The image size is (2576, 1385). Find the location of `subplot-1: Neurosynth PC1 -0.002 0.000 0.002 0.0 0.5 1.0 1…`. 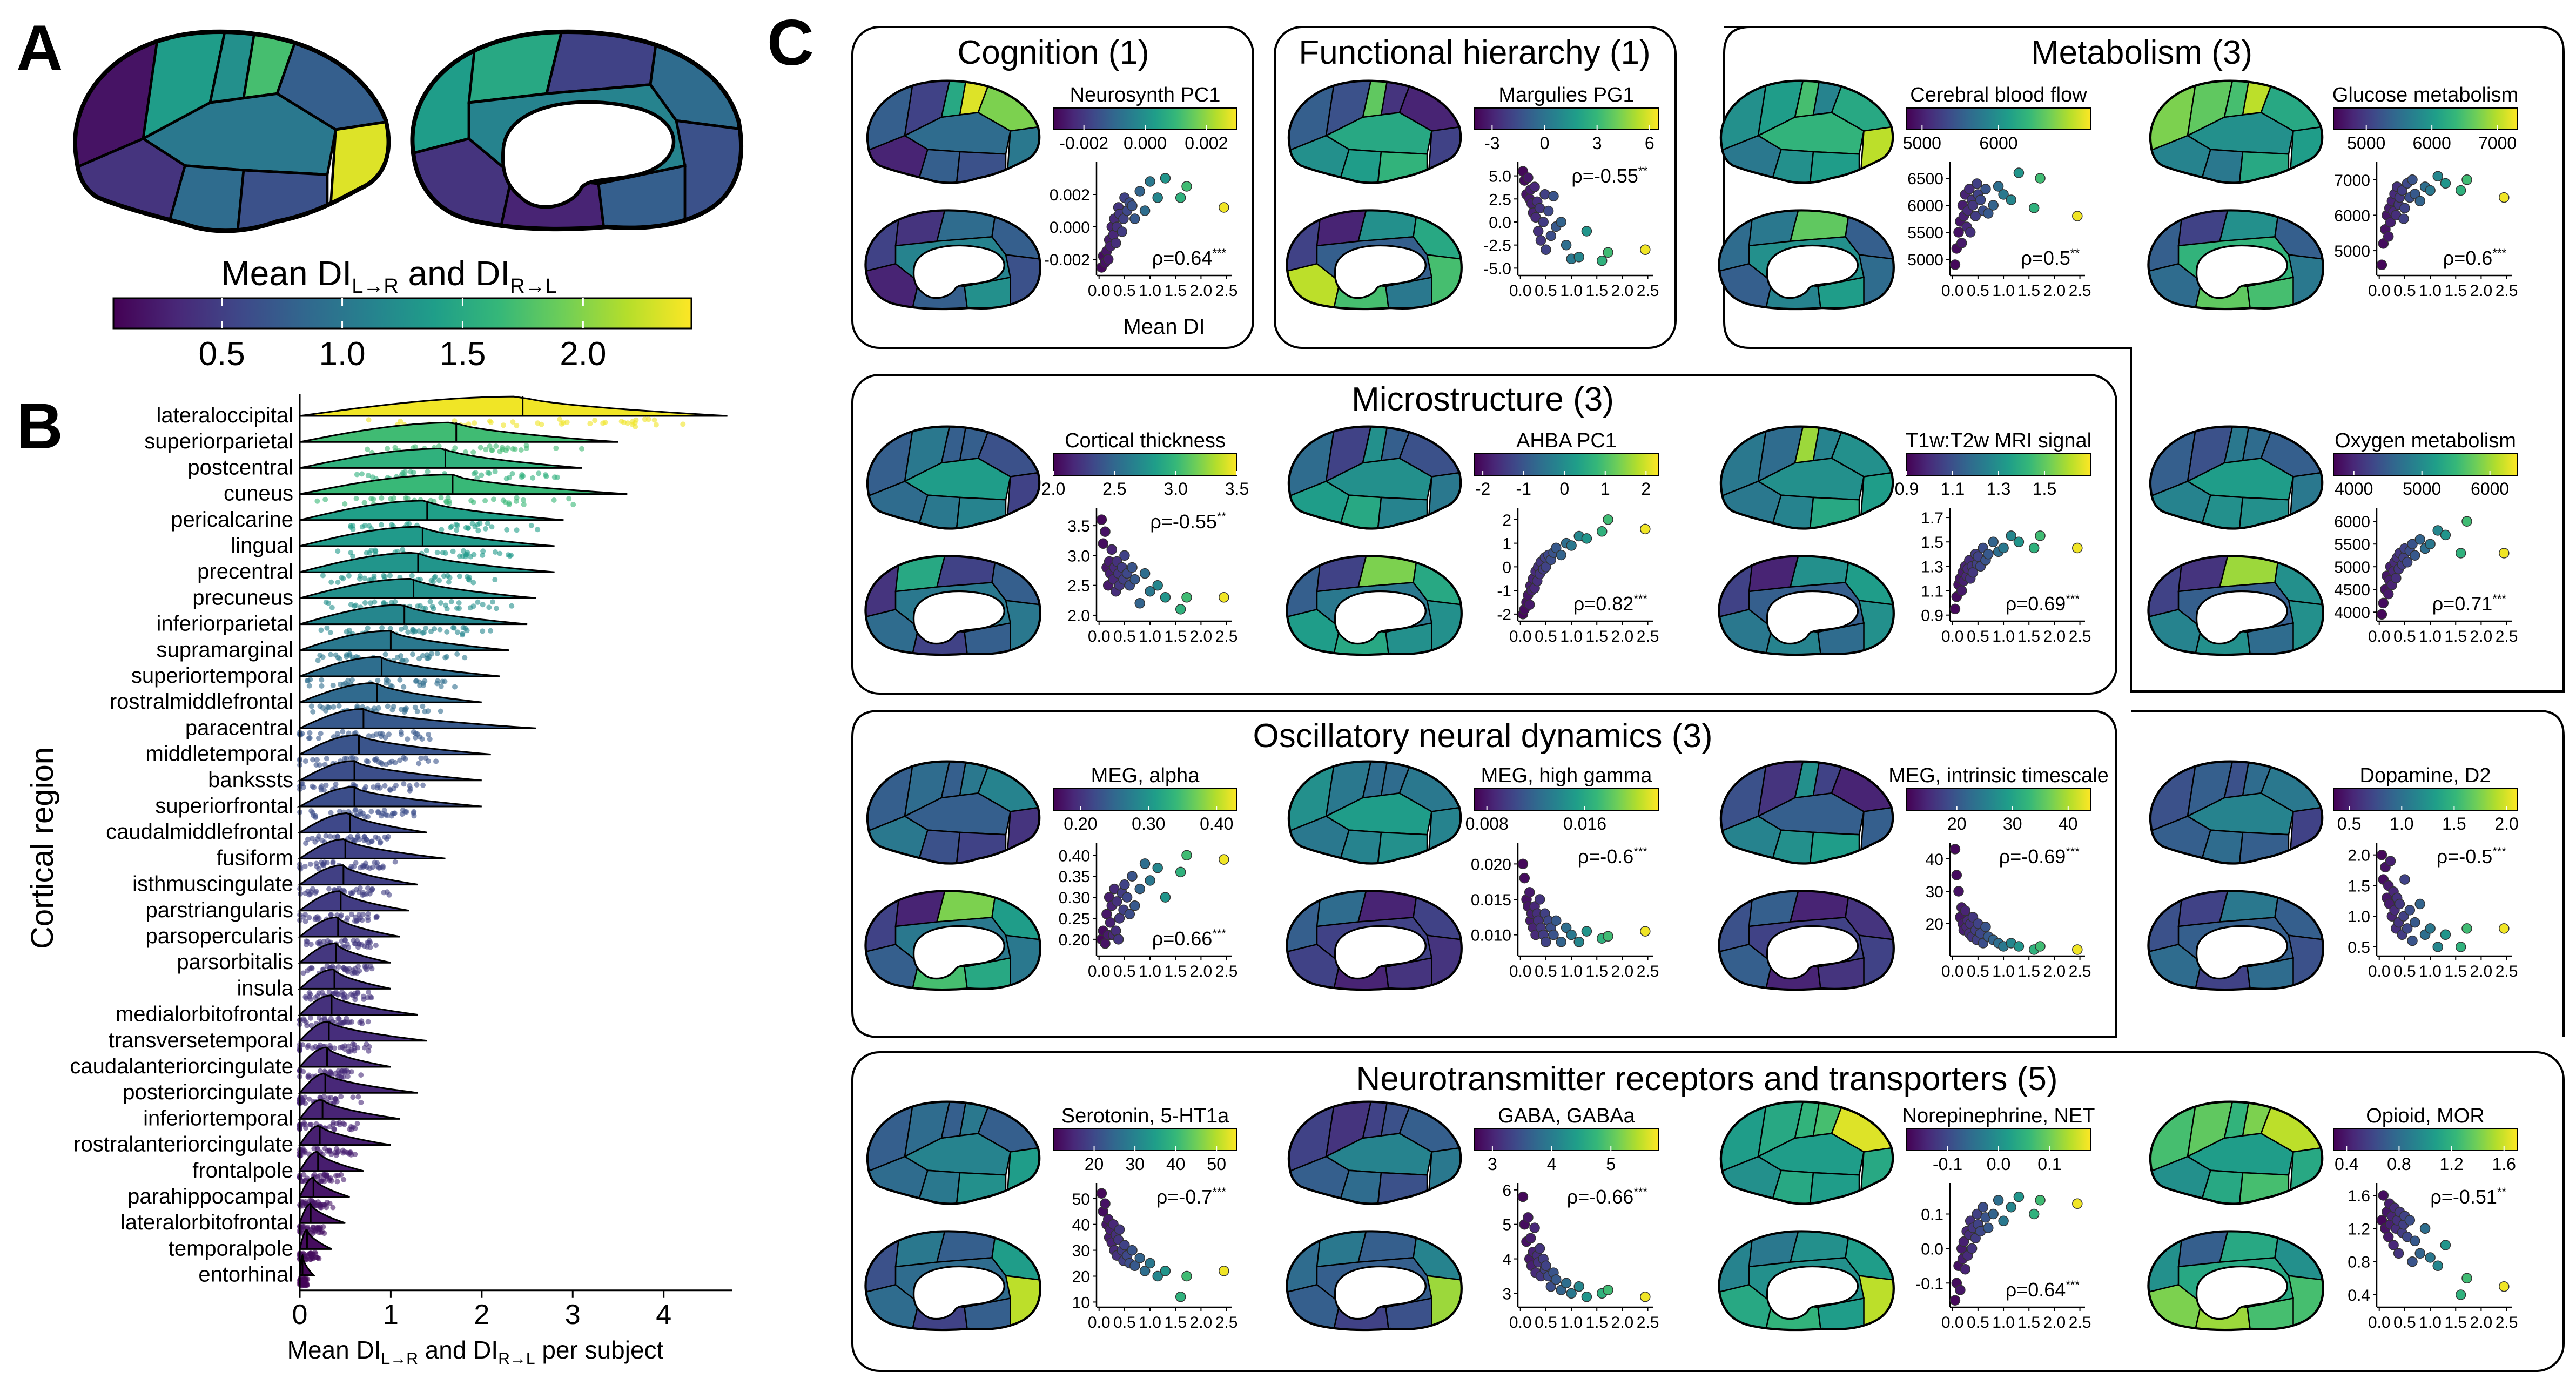

subplot-1: Neurosynth PC1 -0.002 0.000 0.002 0.0 0.5 1.0 1… is located at coordinates (1050, 195).